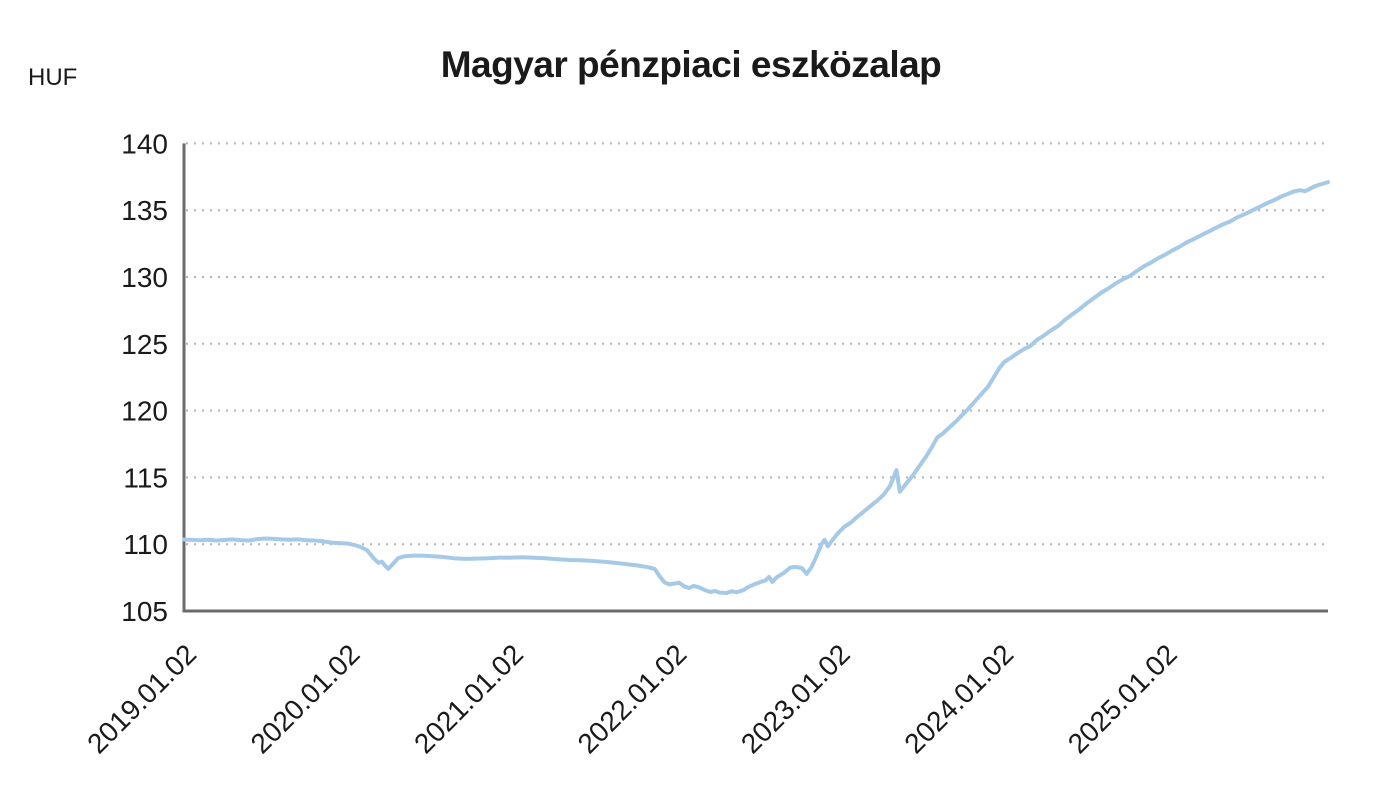 Image resolution: width=1382 pixels, height=794 pixels. I want to click on x-tick-label: 2020.01.02, so click(305, 698).